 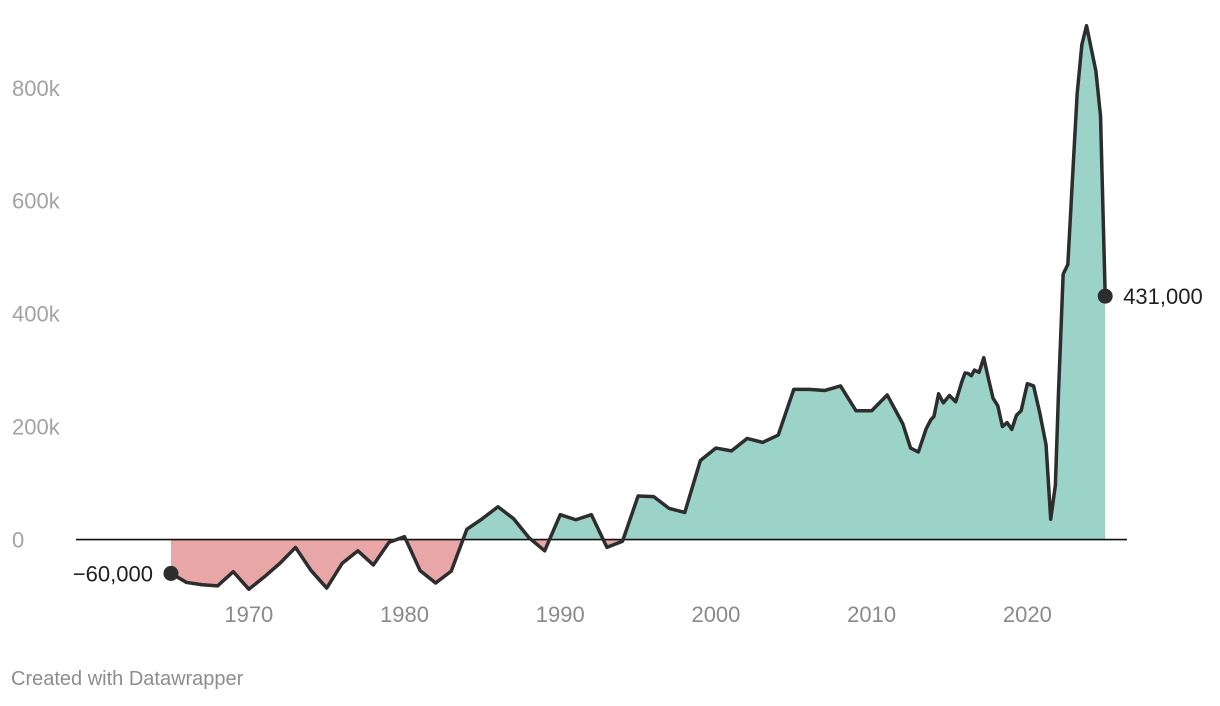 What do you see at coordinates (871, 614) in the screenshot?
I see `x-tick-label: 2010` at bounding box center [871, 614].